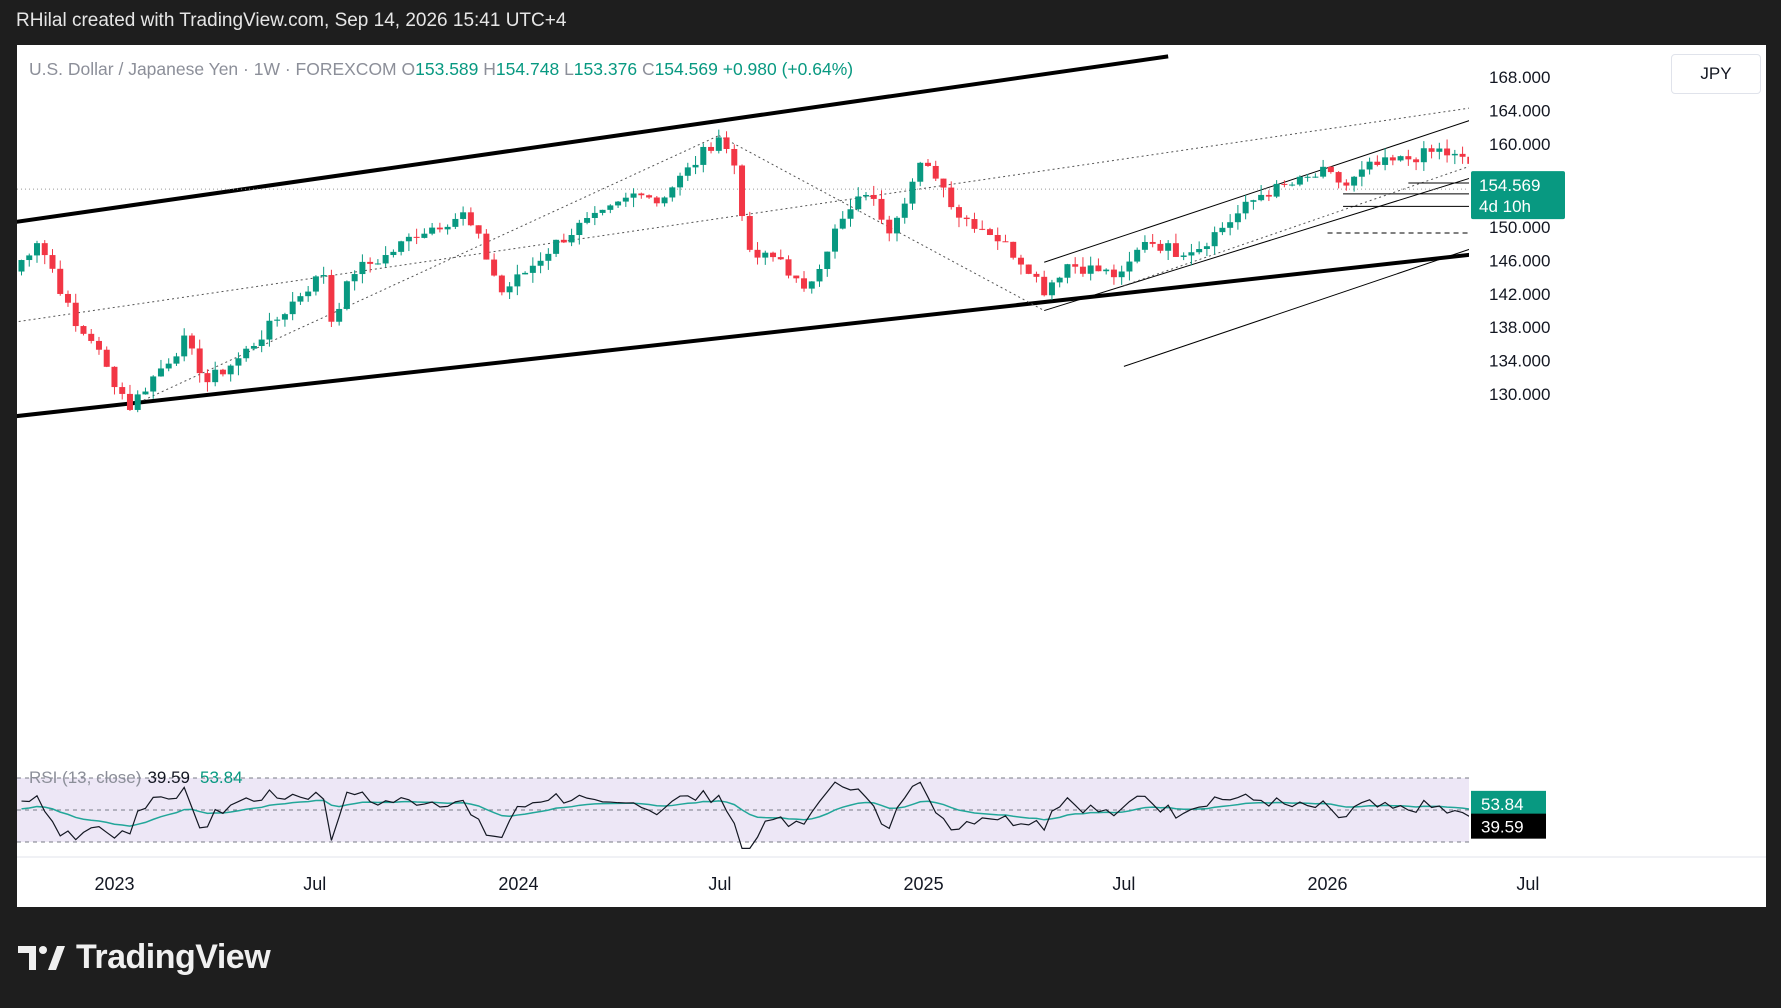  Describe the element at coordinates (745, 815) in the screenshot. I see `rsi-series` at that location.